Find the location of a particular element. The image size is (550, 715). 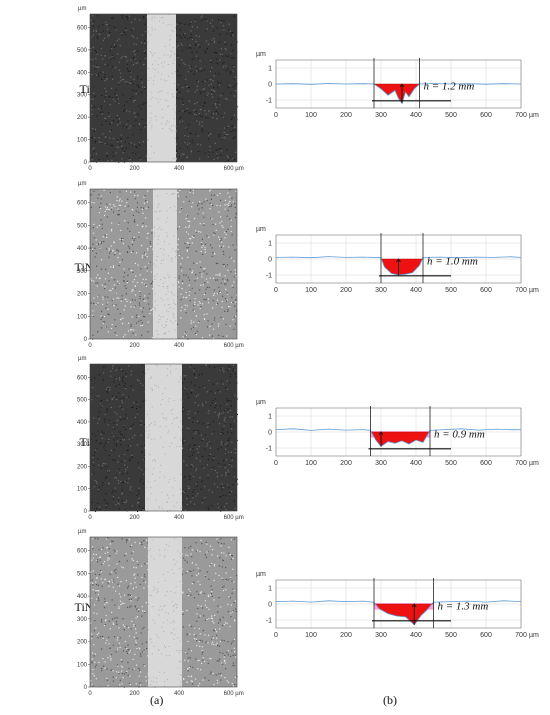

depth-label: h = 1.3 mm is located at coordinates (463, 607).